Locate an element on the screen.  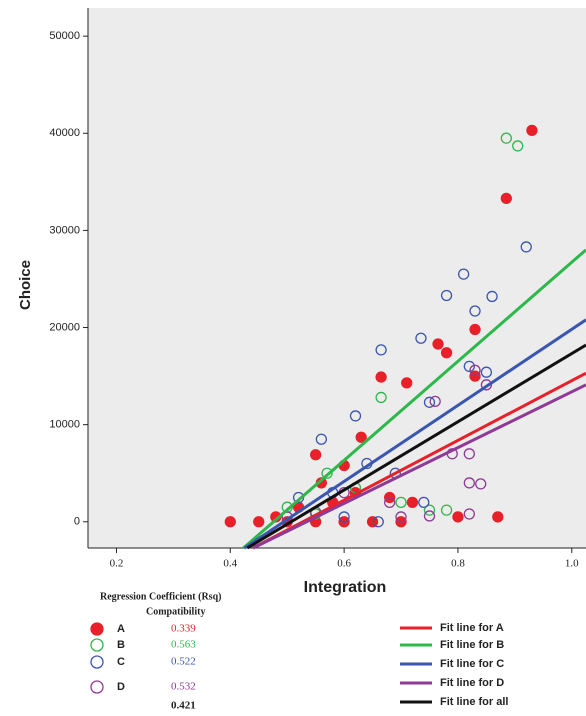
legend-label: Fit line for C is located at coordinates (472, 664).